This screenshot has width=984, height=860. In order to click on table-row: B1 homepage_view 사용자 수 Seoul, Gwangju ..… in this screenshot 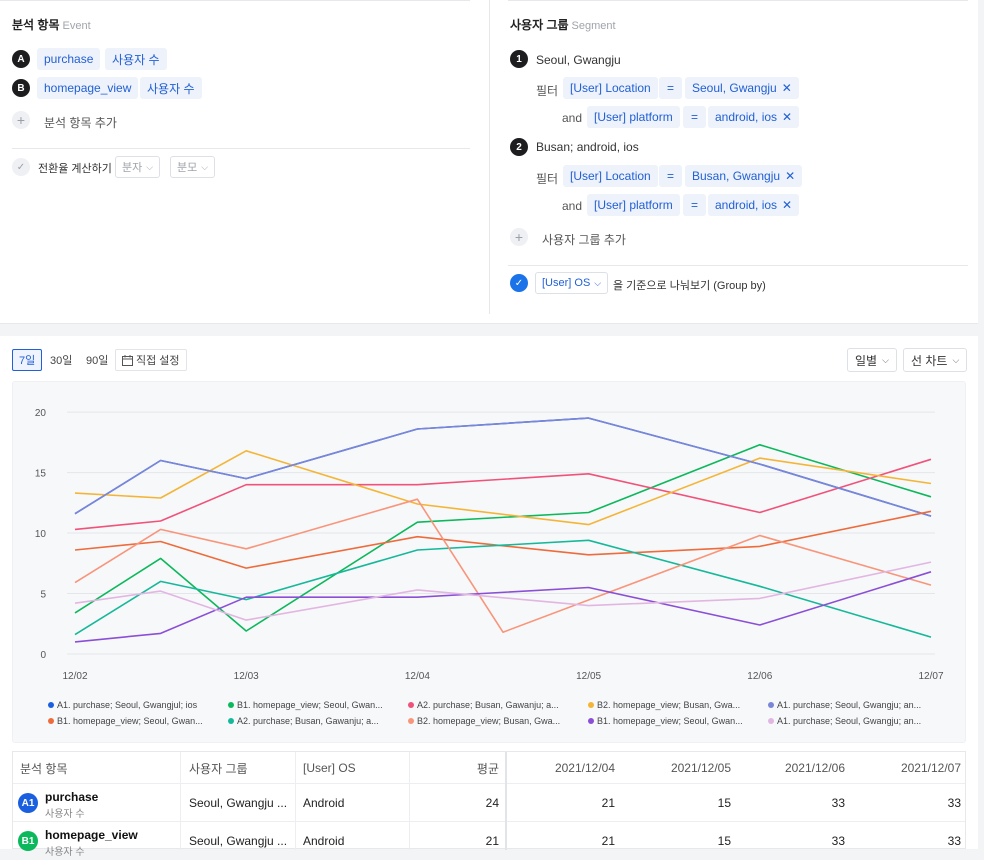, I will do `click(489, 841)`.